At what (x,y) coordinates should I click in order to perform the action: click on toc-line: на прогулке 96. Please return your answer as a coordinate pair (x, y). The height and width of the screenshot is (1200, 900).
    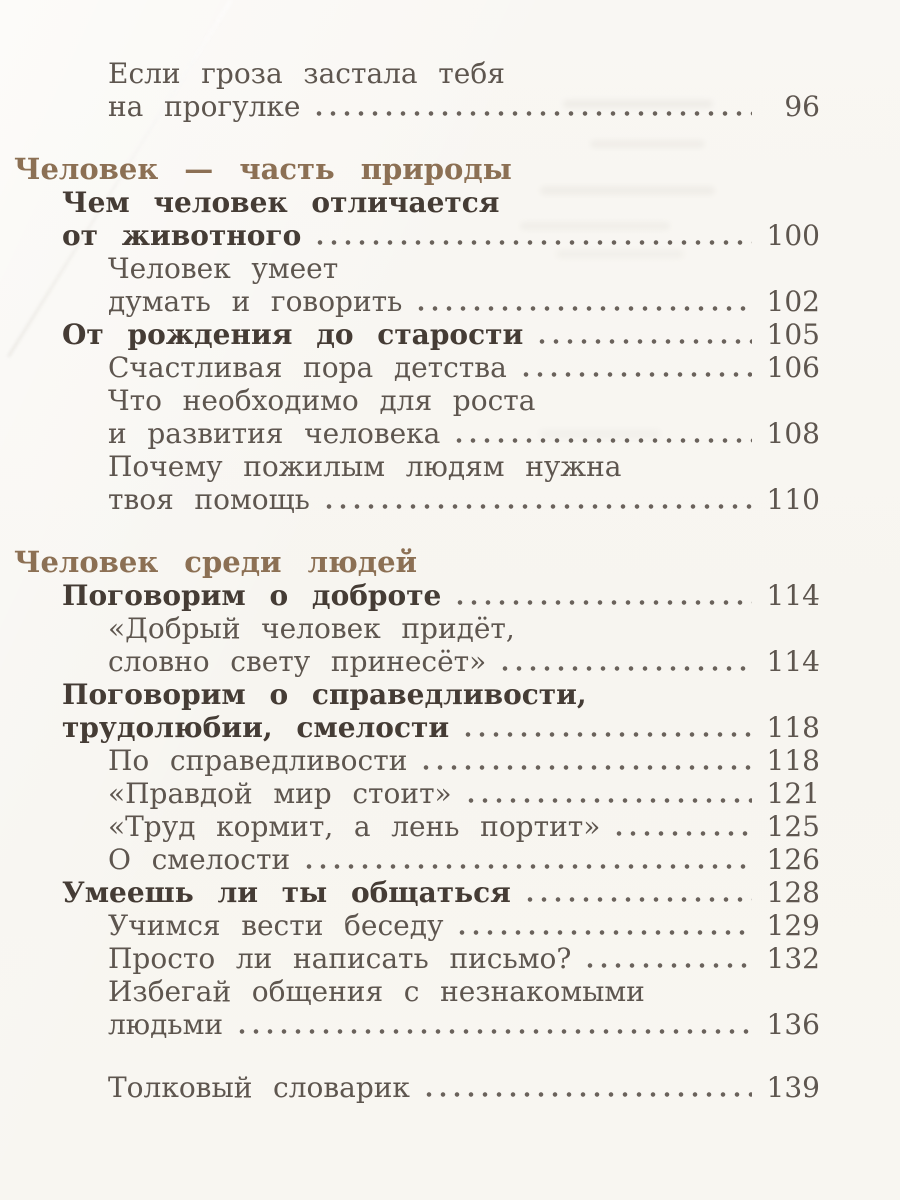
    Looking at the image, I should click on (417, 106).